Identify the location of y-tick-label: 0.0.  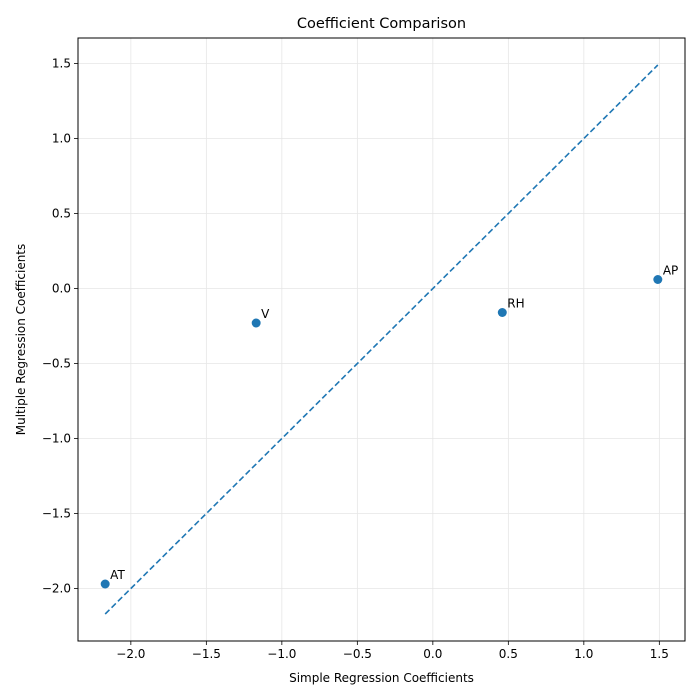
(61, 289).